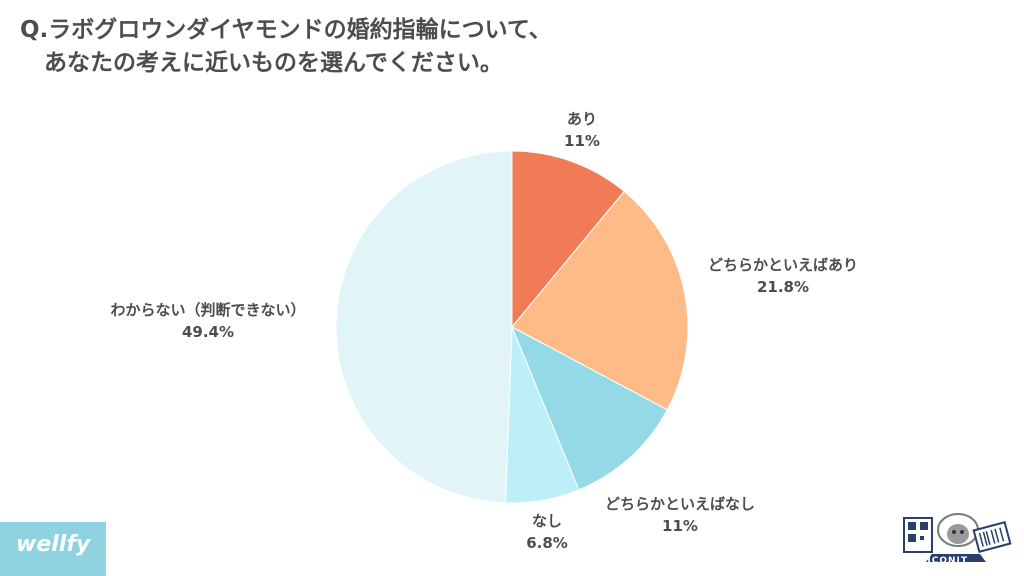  I want to click on slice-name: どちらかといえばなし, so click(679, 504).